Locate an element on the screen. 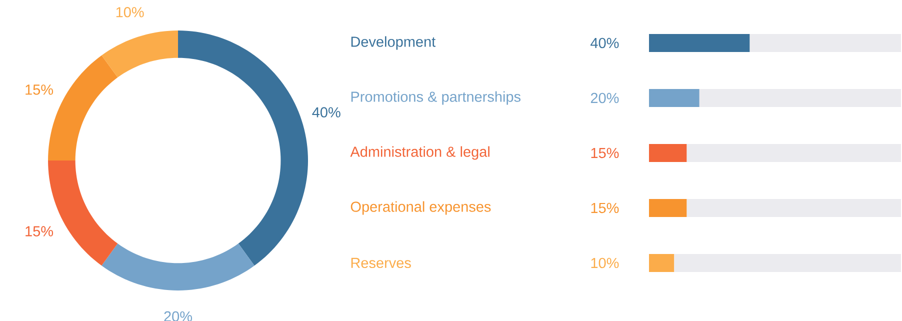 The height and width of the screenshot is (321, 902). y-tick-label: Development is located at coordinates (393, 43).